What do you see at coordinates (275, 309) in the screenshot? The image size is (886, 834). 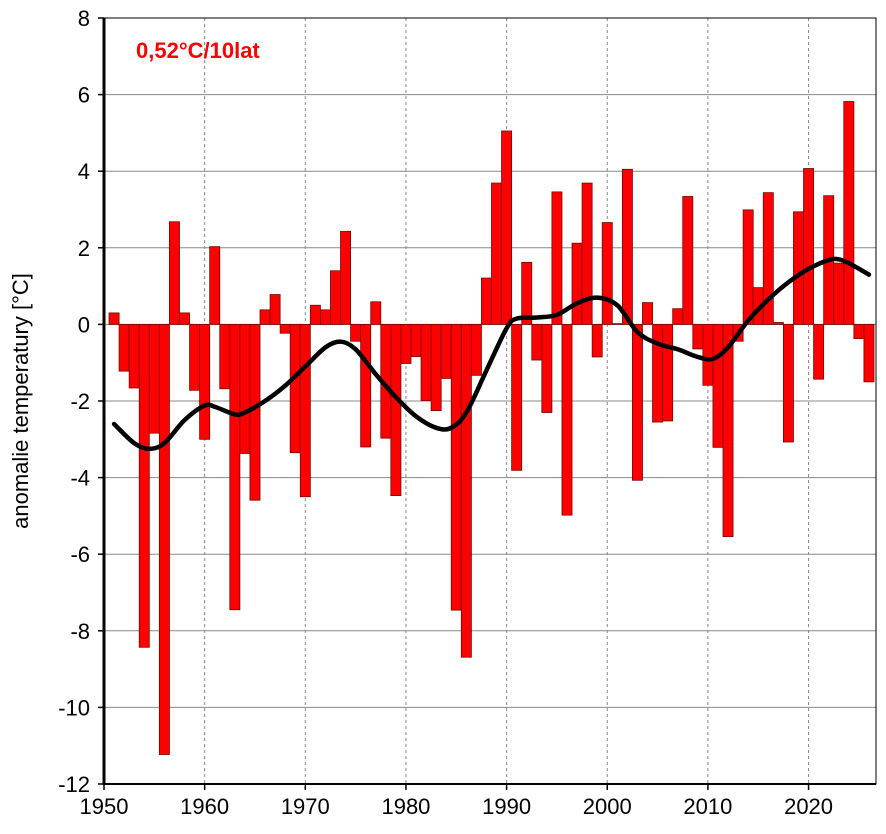 I see `bar-1967` at bounding box center [275, 309].